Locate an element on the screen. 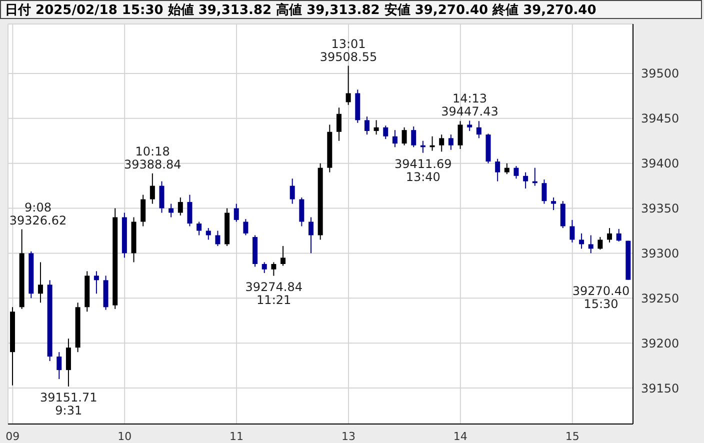  annotation: 39411.69 13:40 is located at coordinates (423, 170).